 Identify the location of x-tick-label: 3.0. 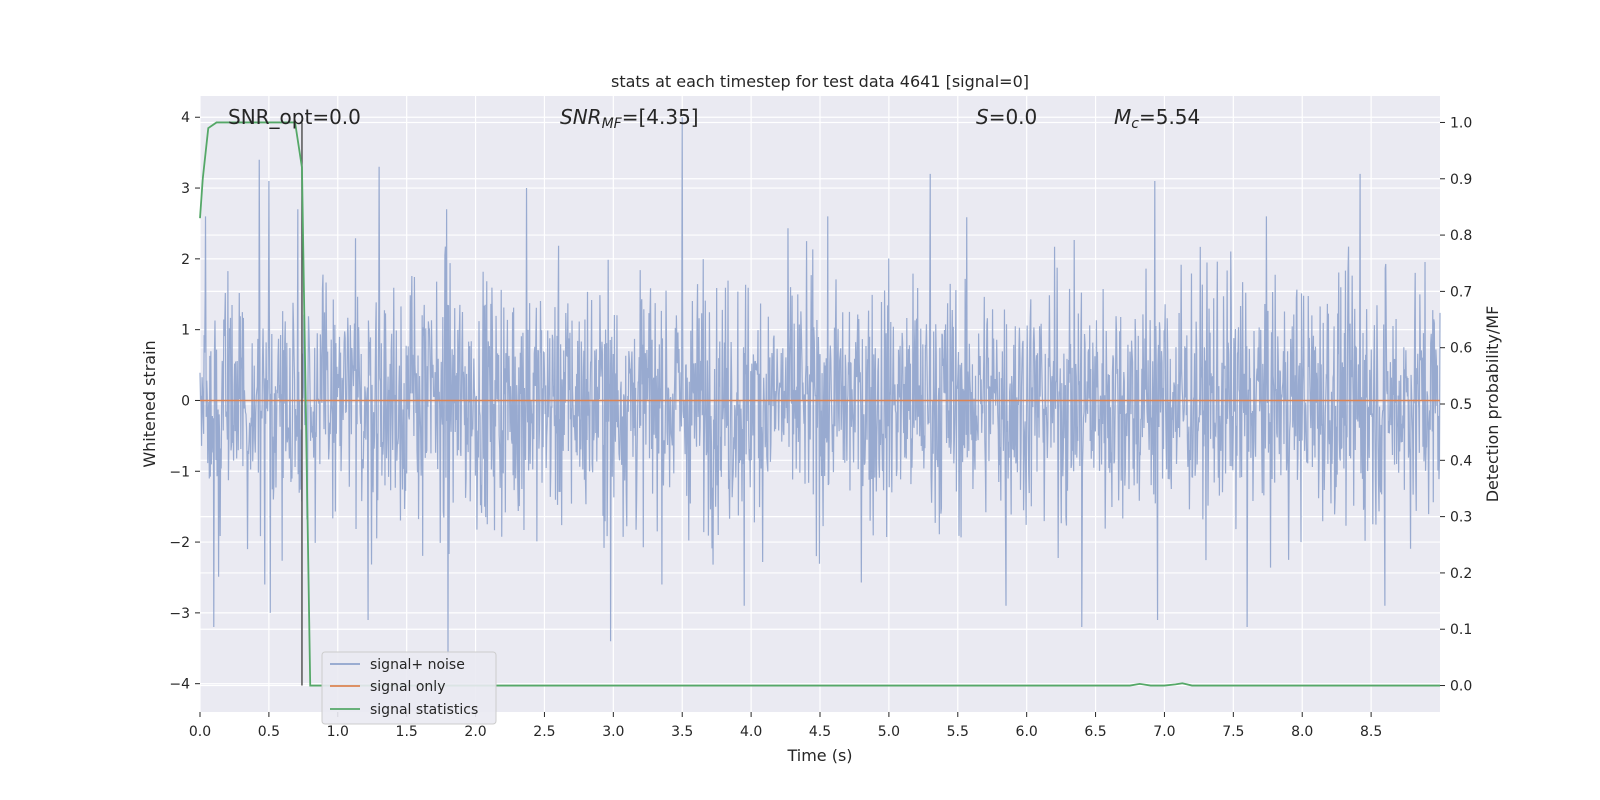
(613, 732).